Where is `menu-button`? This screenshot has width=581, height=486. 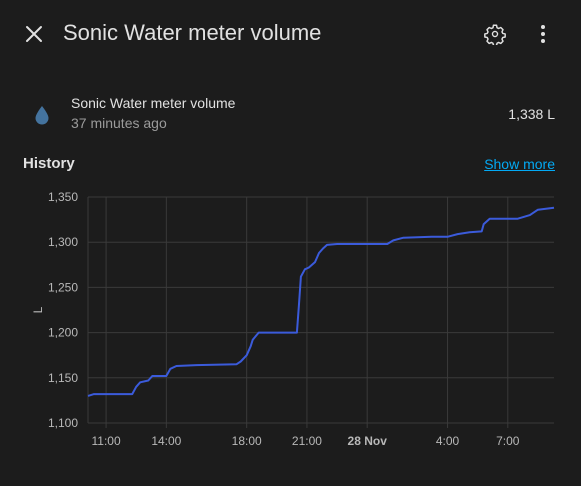 menu-button is located at coordinates (543, 34).